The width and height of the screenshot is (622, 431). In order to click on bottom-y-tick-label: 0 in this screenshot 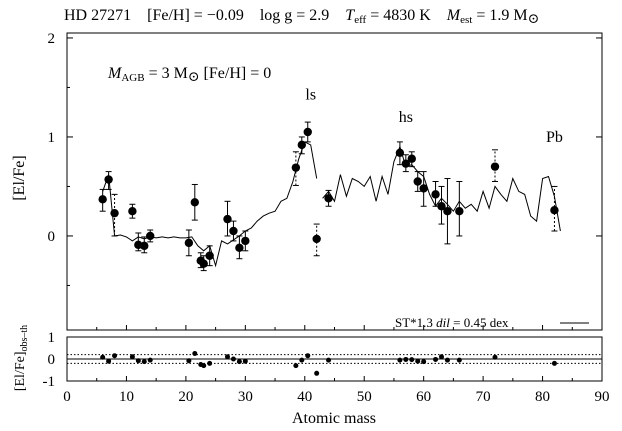, I will do `click(52, 360)`.